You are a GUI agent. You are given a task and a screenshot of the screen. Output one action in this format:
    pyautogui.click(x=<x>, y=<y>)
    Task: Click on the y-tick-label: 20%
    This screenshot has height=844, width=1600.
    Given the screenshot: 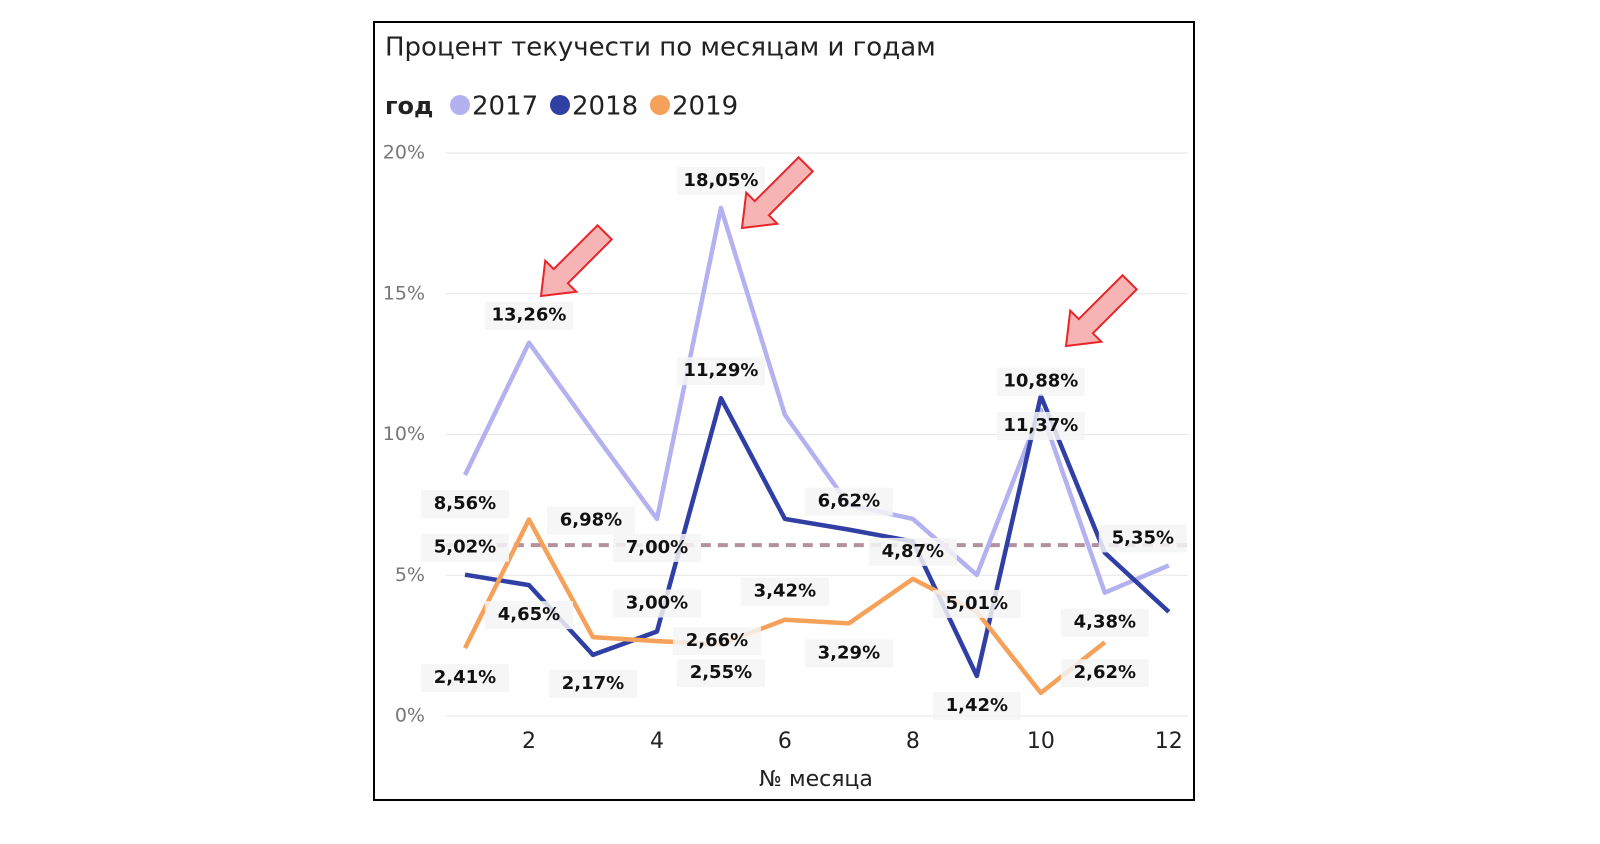 What is the action you would take?
    pyautogui.click(x=404, y=153)
    